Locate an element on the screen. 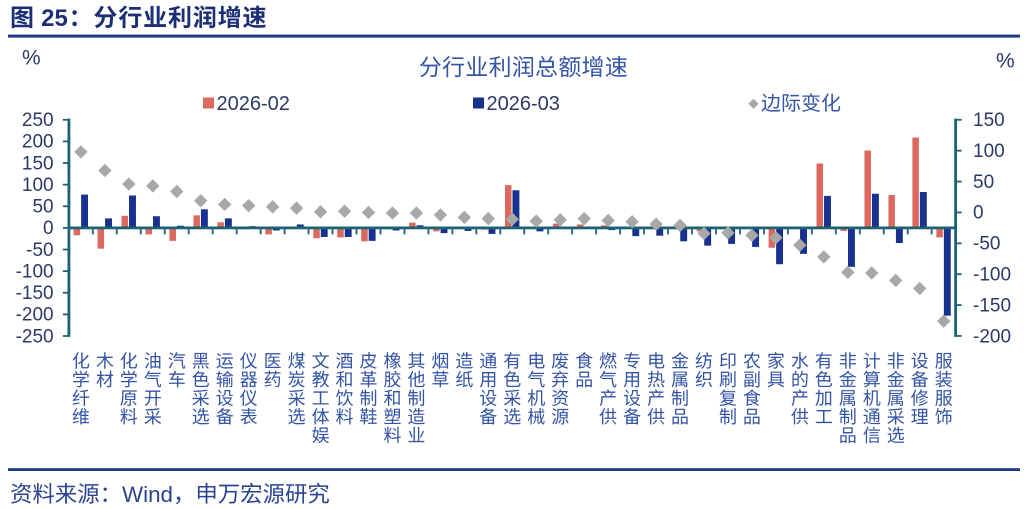 The height and width of the screenshot is (509, 1024). svg-text: 250 is located at coordinates (38, 120).